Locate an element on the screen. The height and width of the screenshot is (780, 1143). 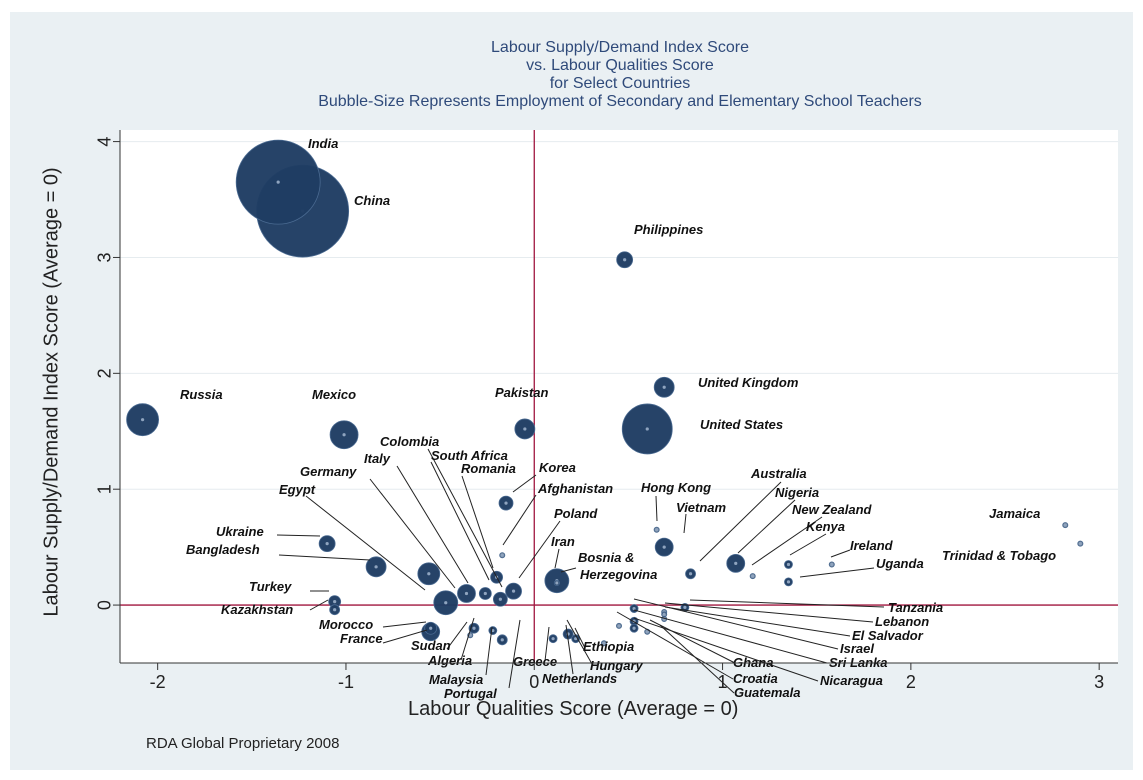
y-tick-label-1: 1 is located at coordinates (105, 489).